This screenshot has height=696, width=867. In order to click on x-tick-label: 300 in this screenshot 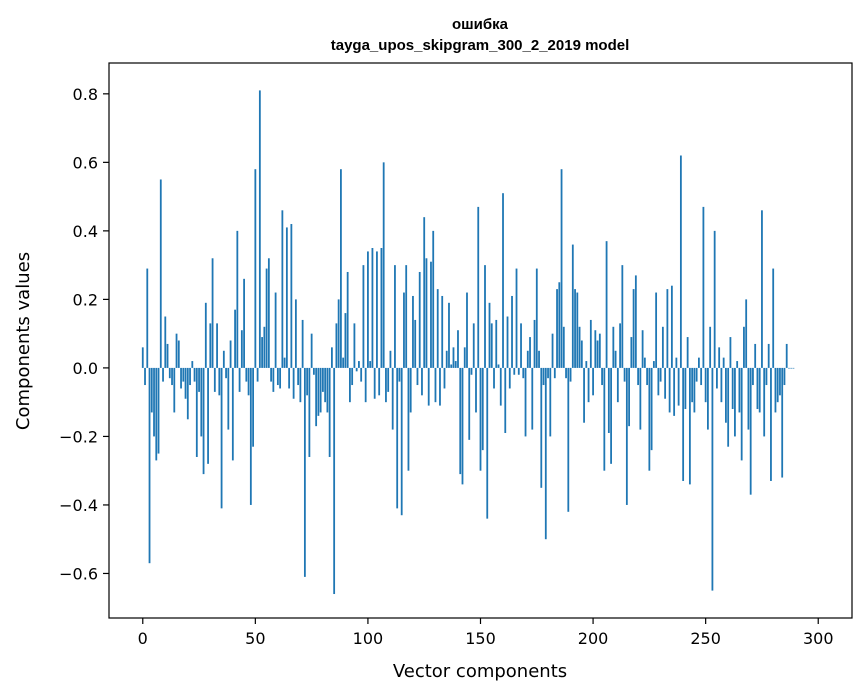, I will do `click(818, 638)`.